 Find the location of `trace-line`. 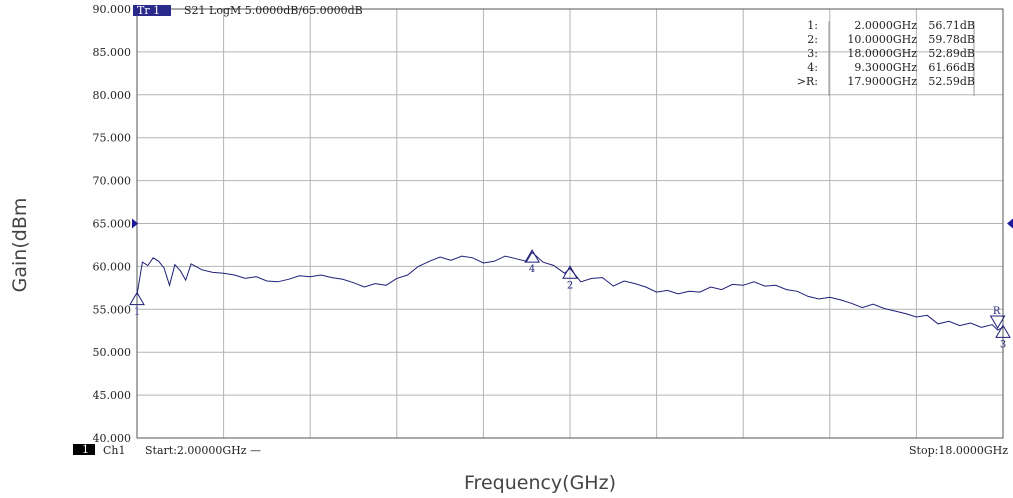

trace-line is located at coordinates (570, 291).